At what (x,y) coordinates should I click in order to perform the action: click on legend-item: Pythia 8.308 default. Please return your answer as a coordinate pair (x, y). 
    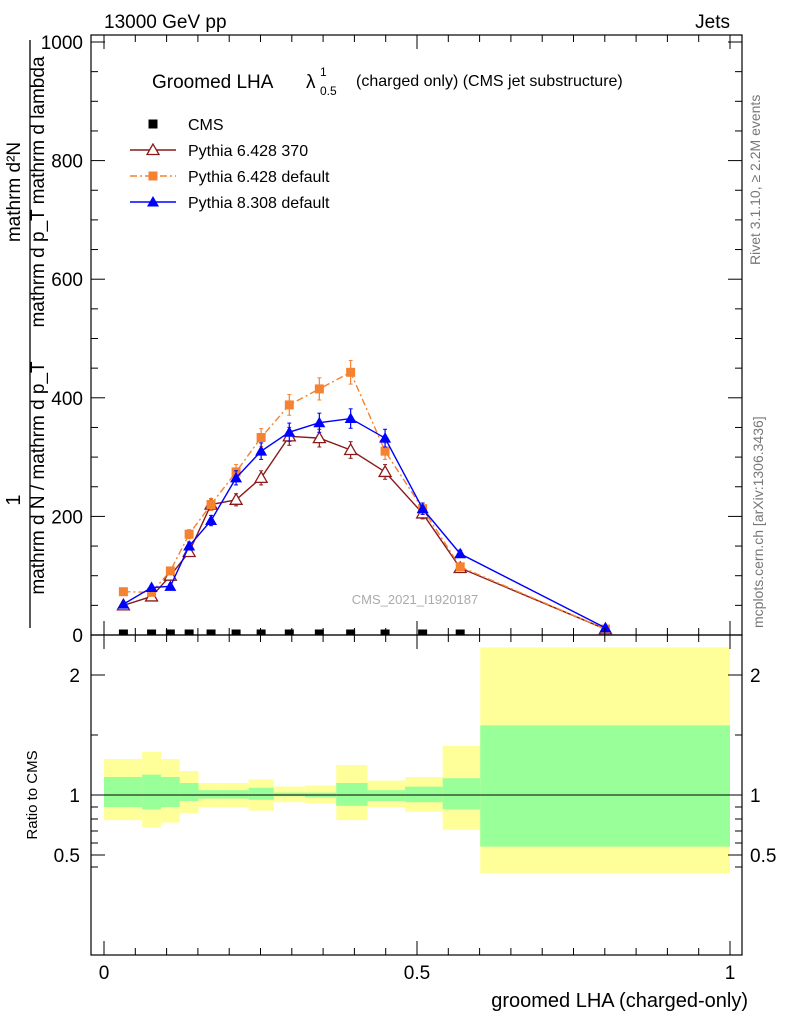
    Looking at the image, I should click on (230, 203).